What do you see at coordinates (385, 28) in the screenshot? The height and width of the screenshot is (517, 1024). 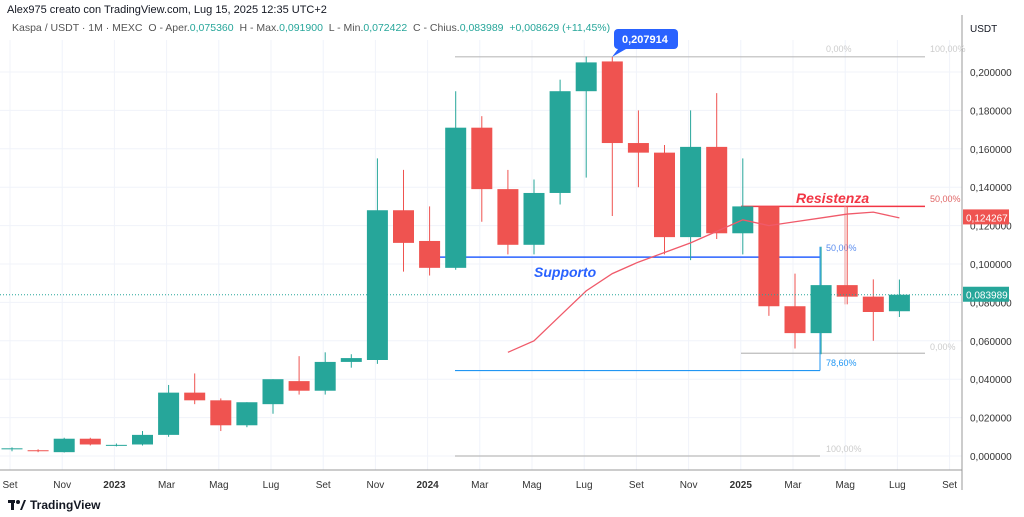 I see `low-value: 0,072422` at bounding box center [385, 28].